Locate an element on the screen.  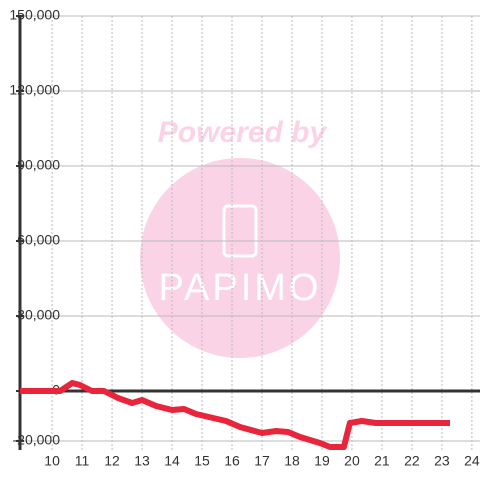
y-tick-label: 30,000 is located at coordinates (38, 315).